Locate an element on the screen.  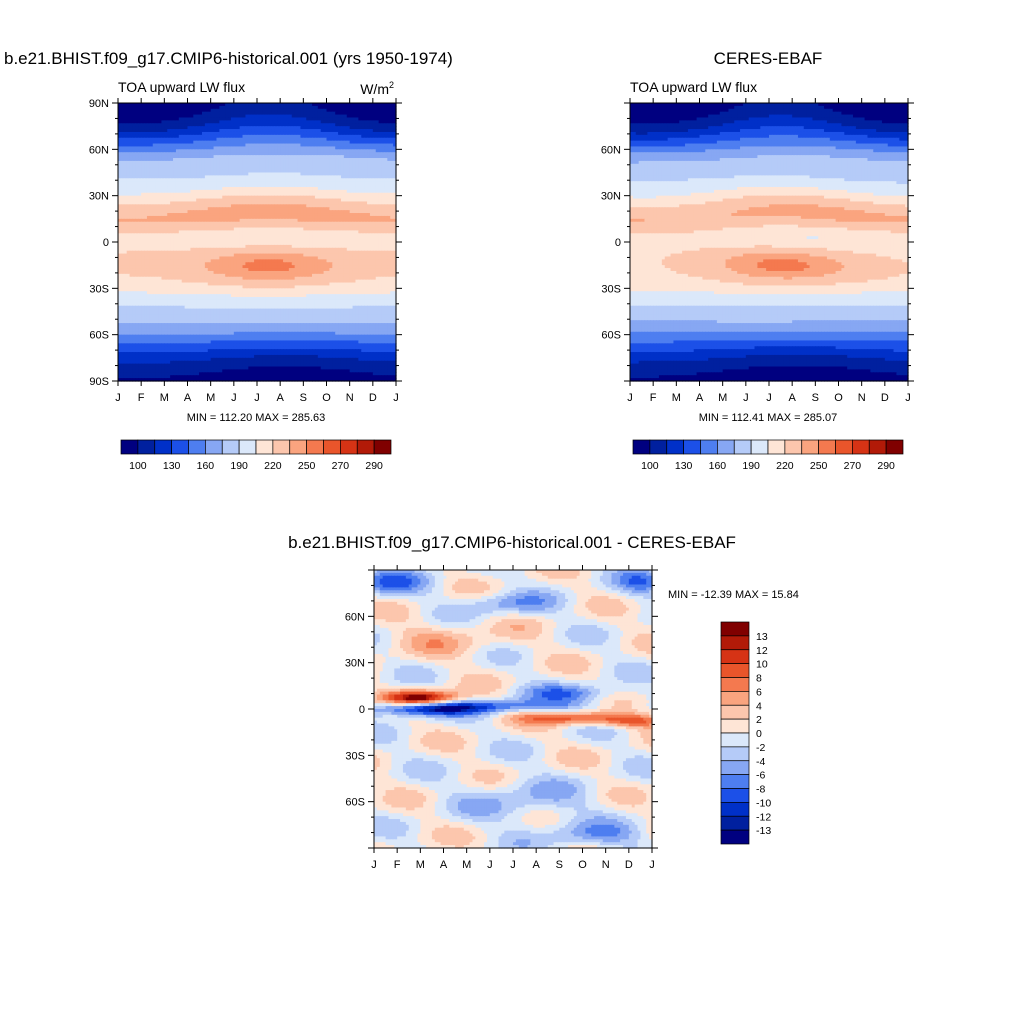
panel-model-units: W/m2 is located at coordinates (377, 88).